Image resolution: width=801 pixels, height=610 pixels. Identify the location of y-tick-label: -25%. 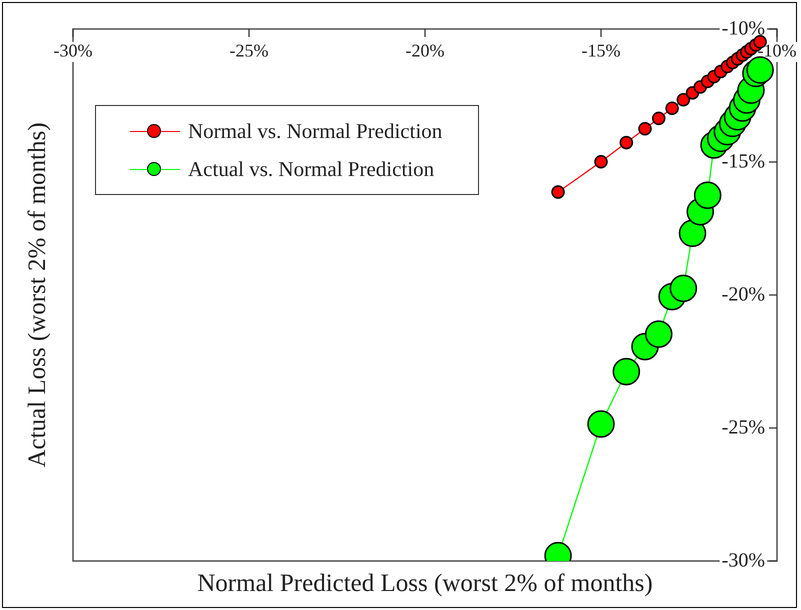
(743, 427).